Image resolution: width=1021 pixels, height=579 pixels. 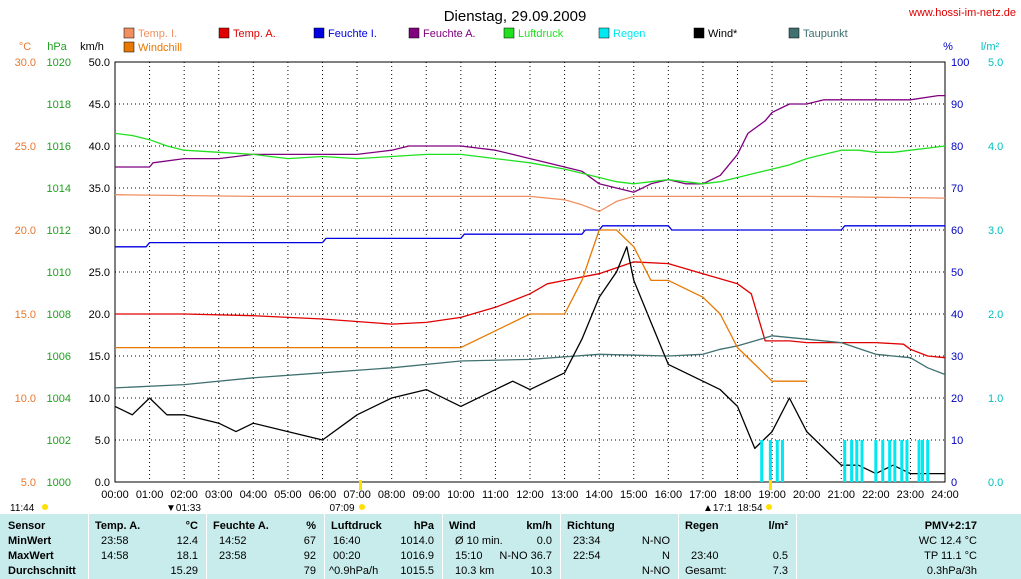 I want to click on humidity-axis-unit: %, so click(x=948, y=47).